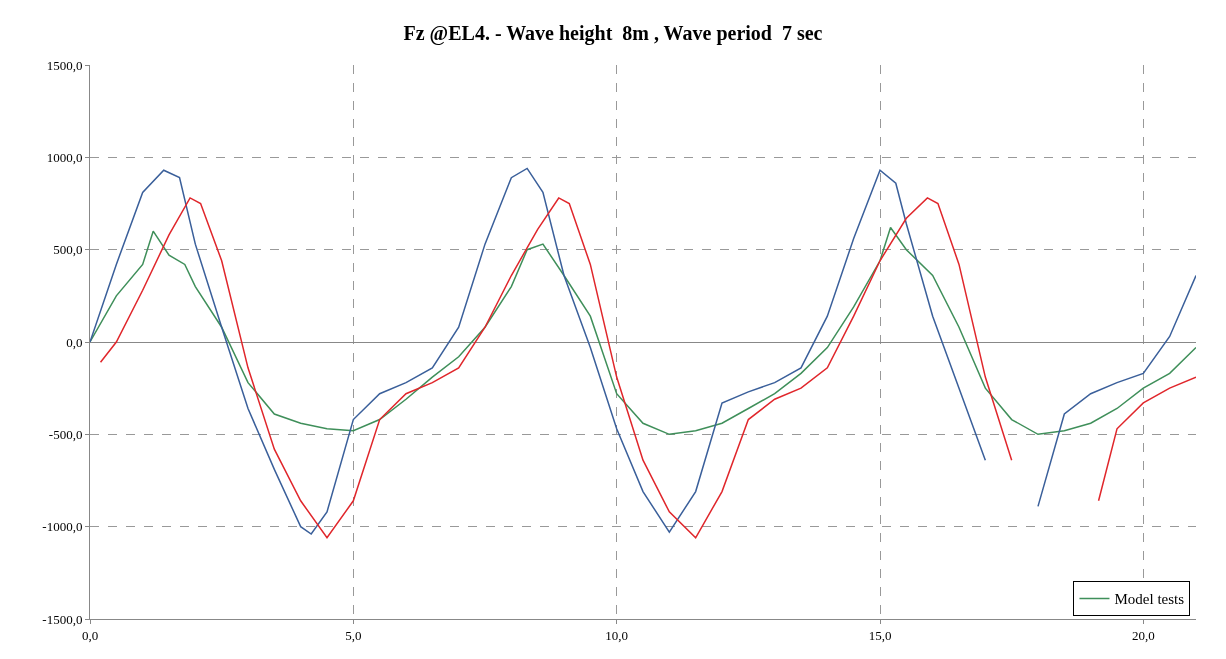  Describe the element at coordinates (68, 250) in the screenshot. I see `y-tick-label: 500,0` at that location.